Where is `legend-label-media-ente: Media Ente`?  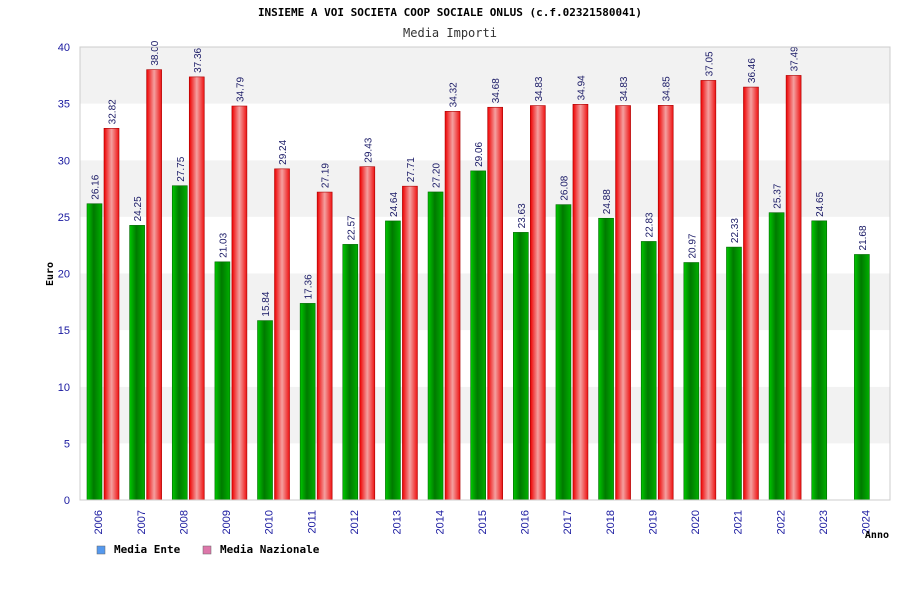
legend-label-media-ente: Media Ente is located at coordinates (147, 549).